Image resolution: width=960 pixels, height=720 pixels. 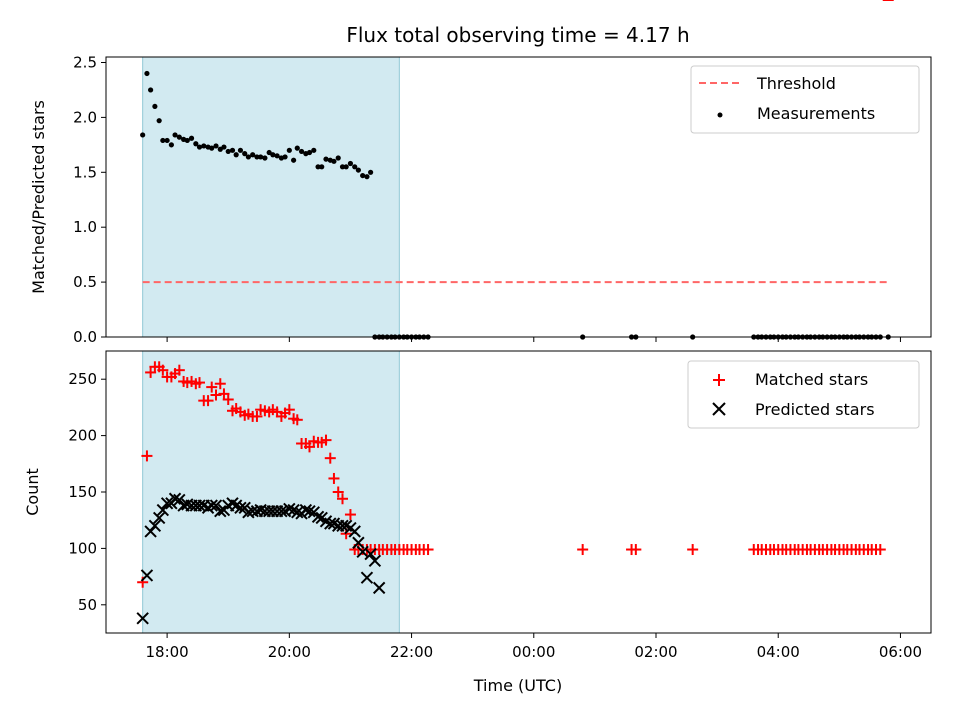 What do you see at coordinates (900, 652) in the screenshot?
I see `x-tick-label: 06:00` at bounding box center [900, 652].